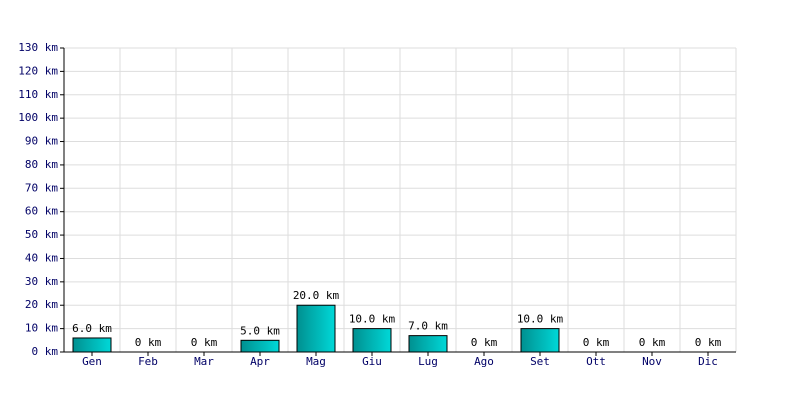 The height and width of the screenshot is (400, 800). I want to click on x-tick-label: Nov, so click(652, 361).